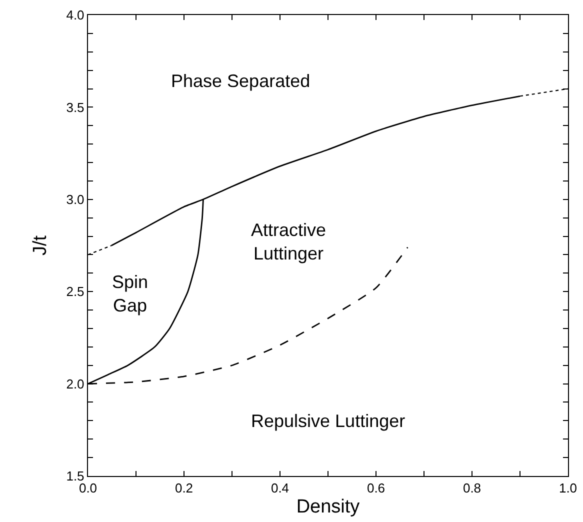 This screenshot has width=583, height=522. What do you see at coordinates (280, 488) in the screenshot?
I see `x-tick-label: 0.4` at bounding box center [280, 488].